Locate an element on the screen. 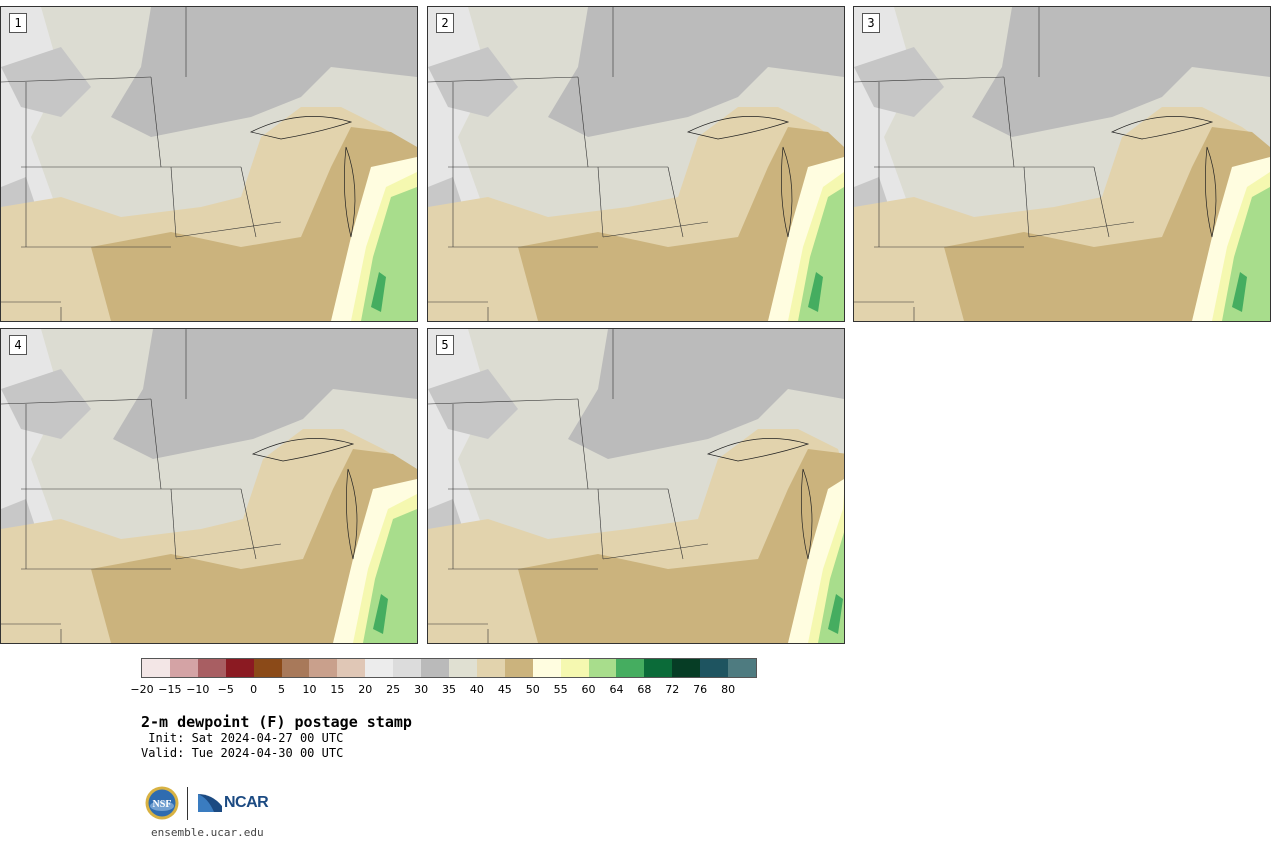  colorbar-tick-label: −15 is located at coordinates (170, 689).